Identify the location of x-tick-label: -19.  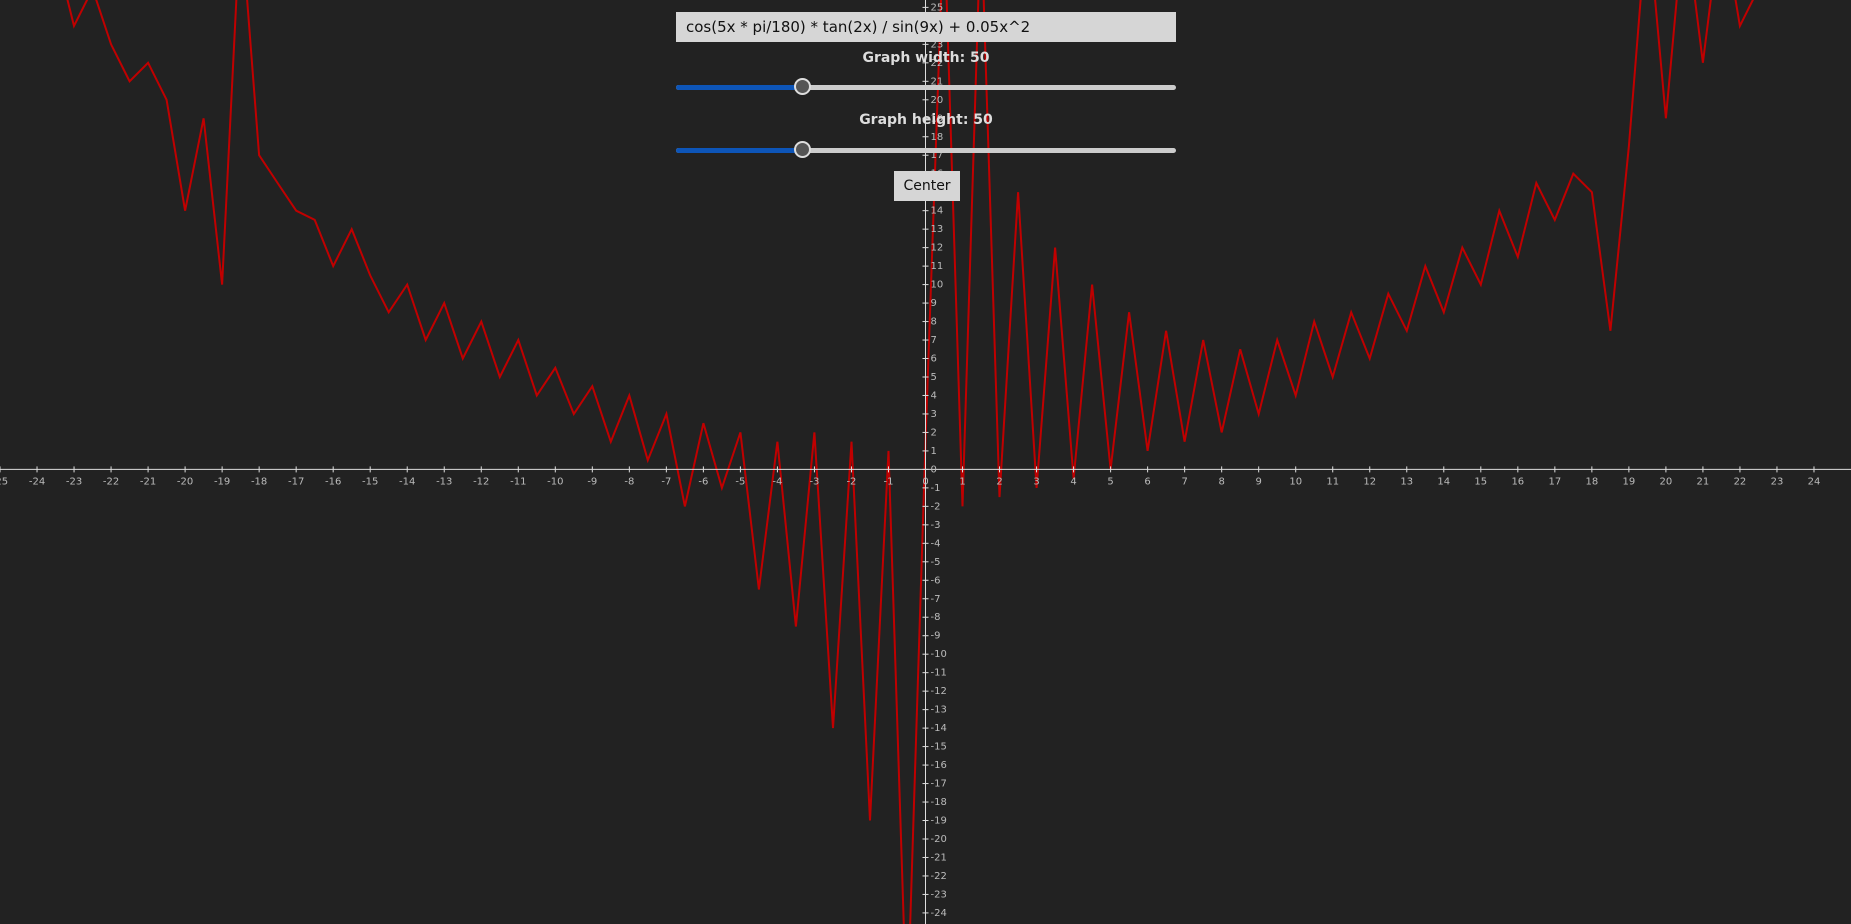
(222, 481).